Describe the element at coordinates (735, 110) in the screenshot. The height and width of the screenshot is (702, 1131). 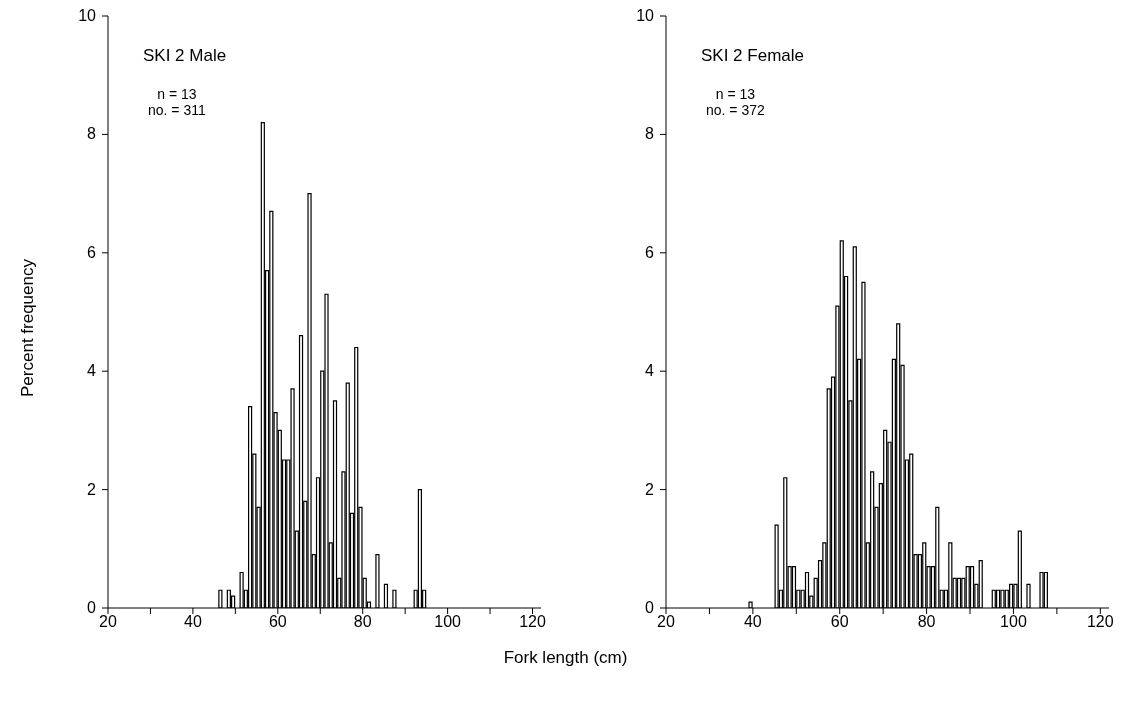
I see `annotation: no. = 372` at that location.